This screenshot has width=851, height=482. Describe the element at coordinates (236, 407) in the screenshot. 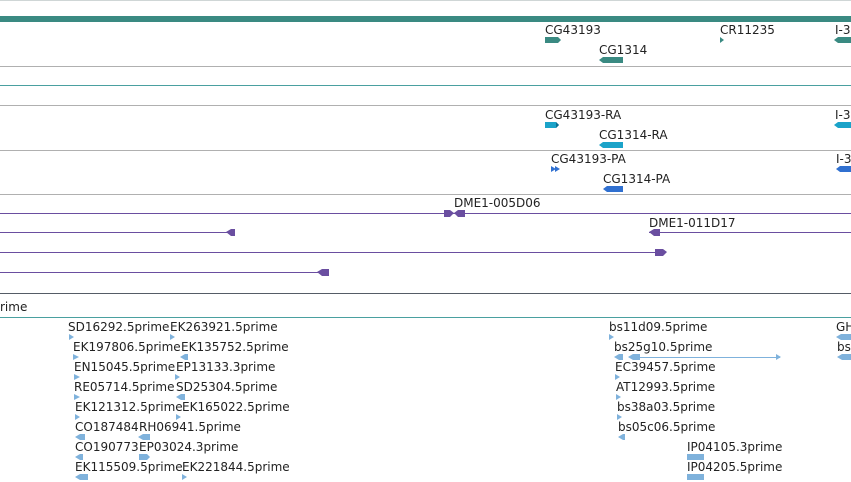

I see `est-label: EK165022.5prime` at that location.